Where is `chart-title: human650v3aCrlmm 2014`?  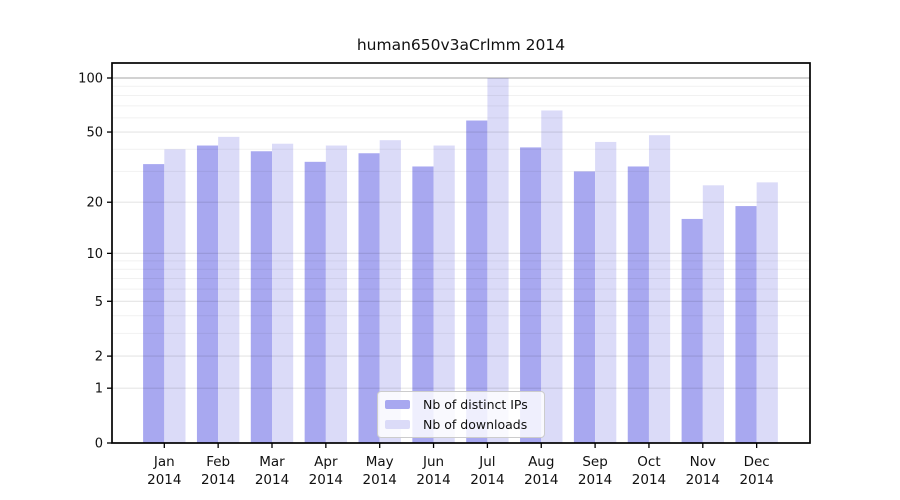
chart-title: human650v3aCrlmm 2014 is located at coordinates (461, 45).